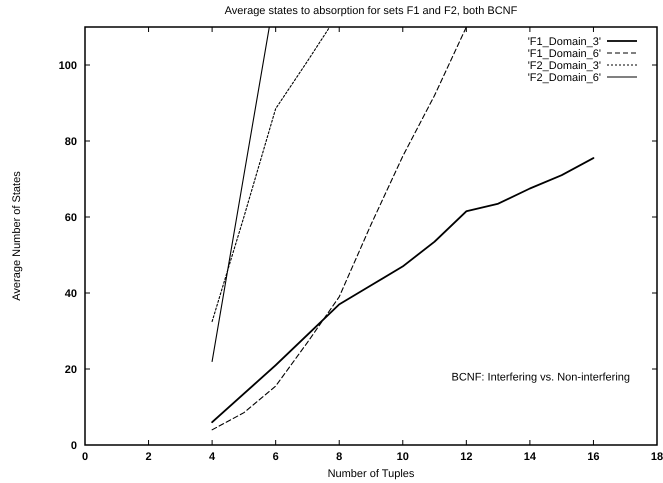 This screenshot has height=483, width=663. What do you see at coordinates (371, 11) in the screenshot?
I see `chart-title: Average states to absorption for sets F1 and F2, both BCNF` at bounding box center [371, 11].